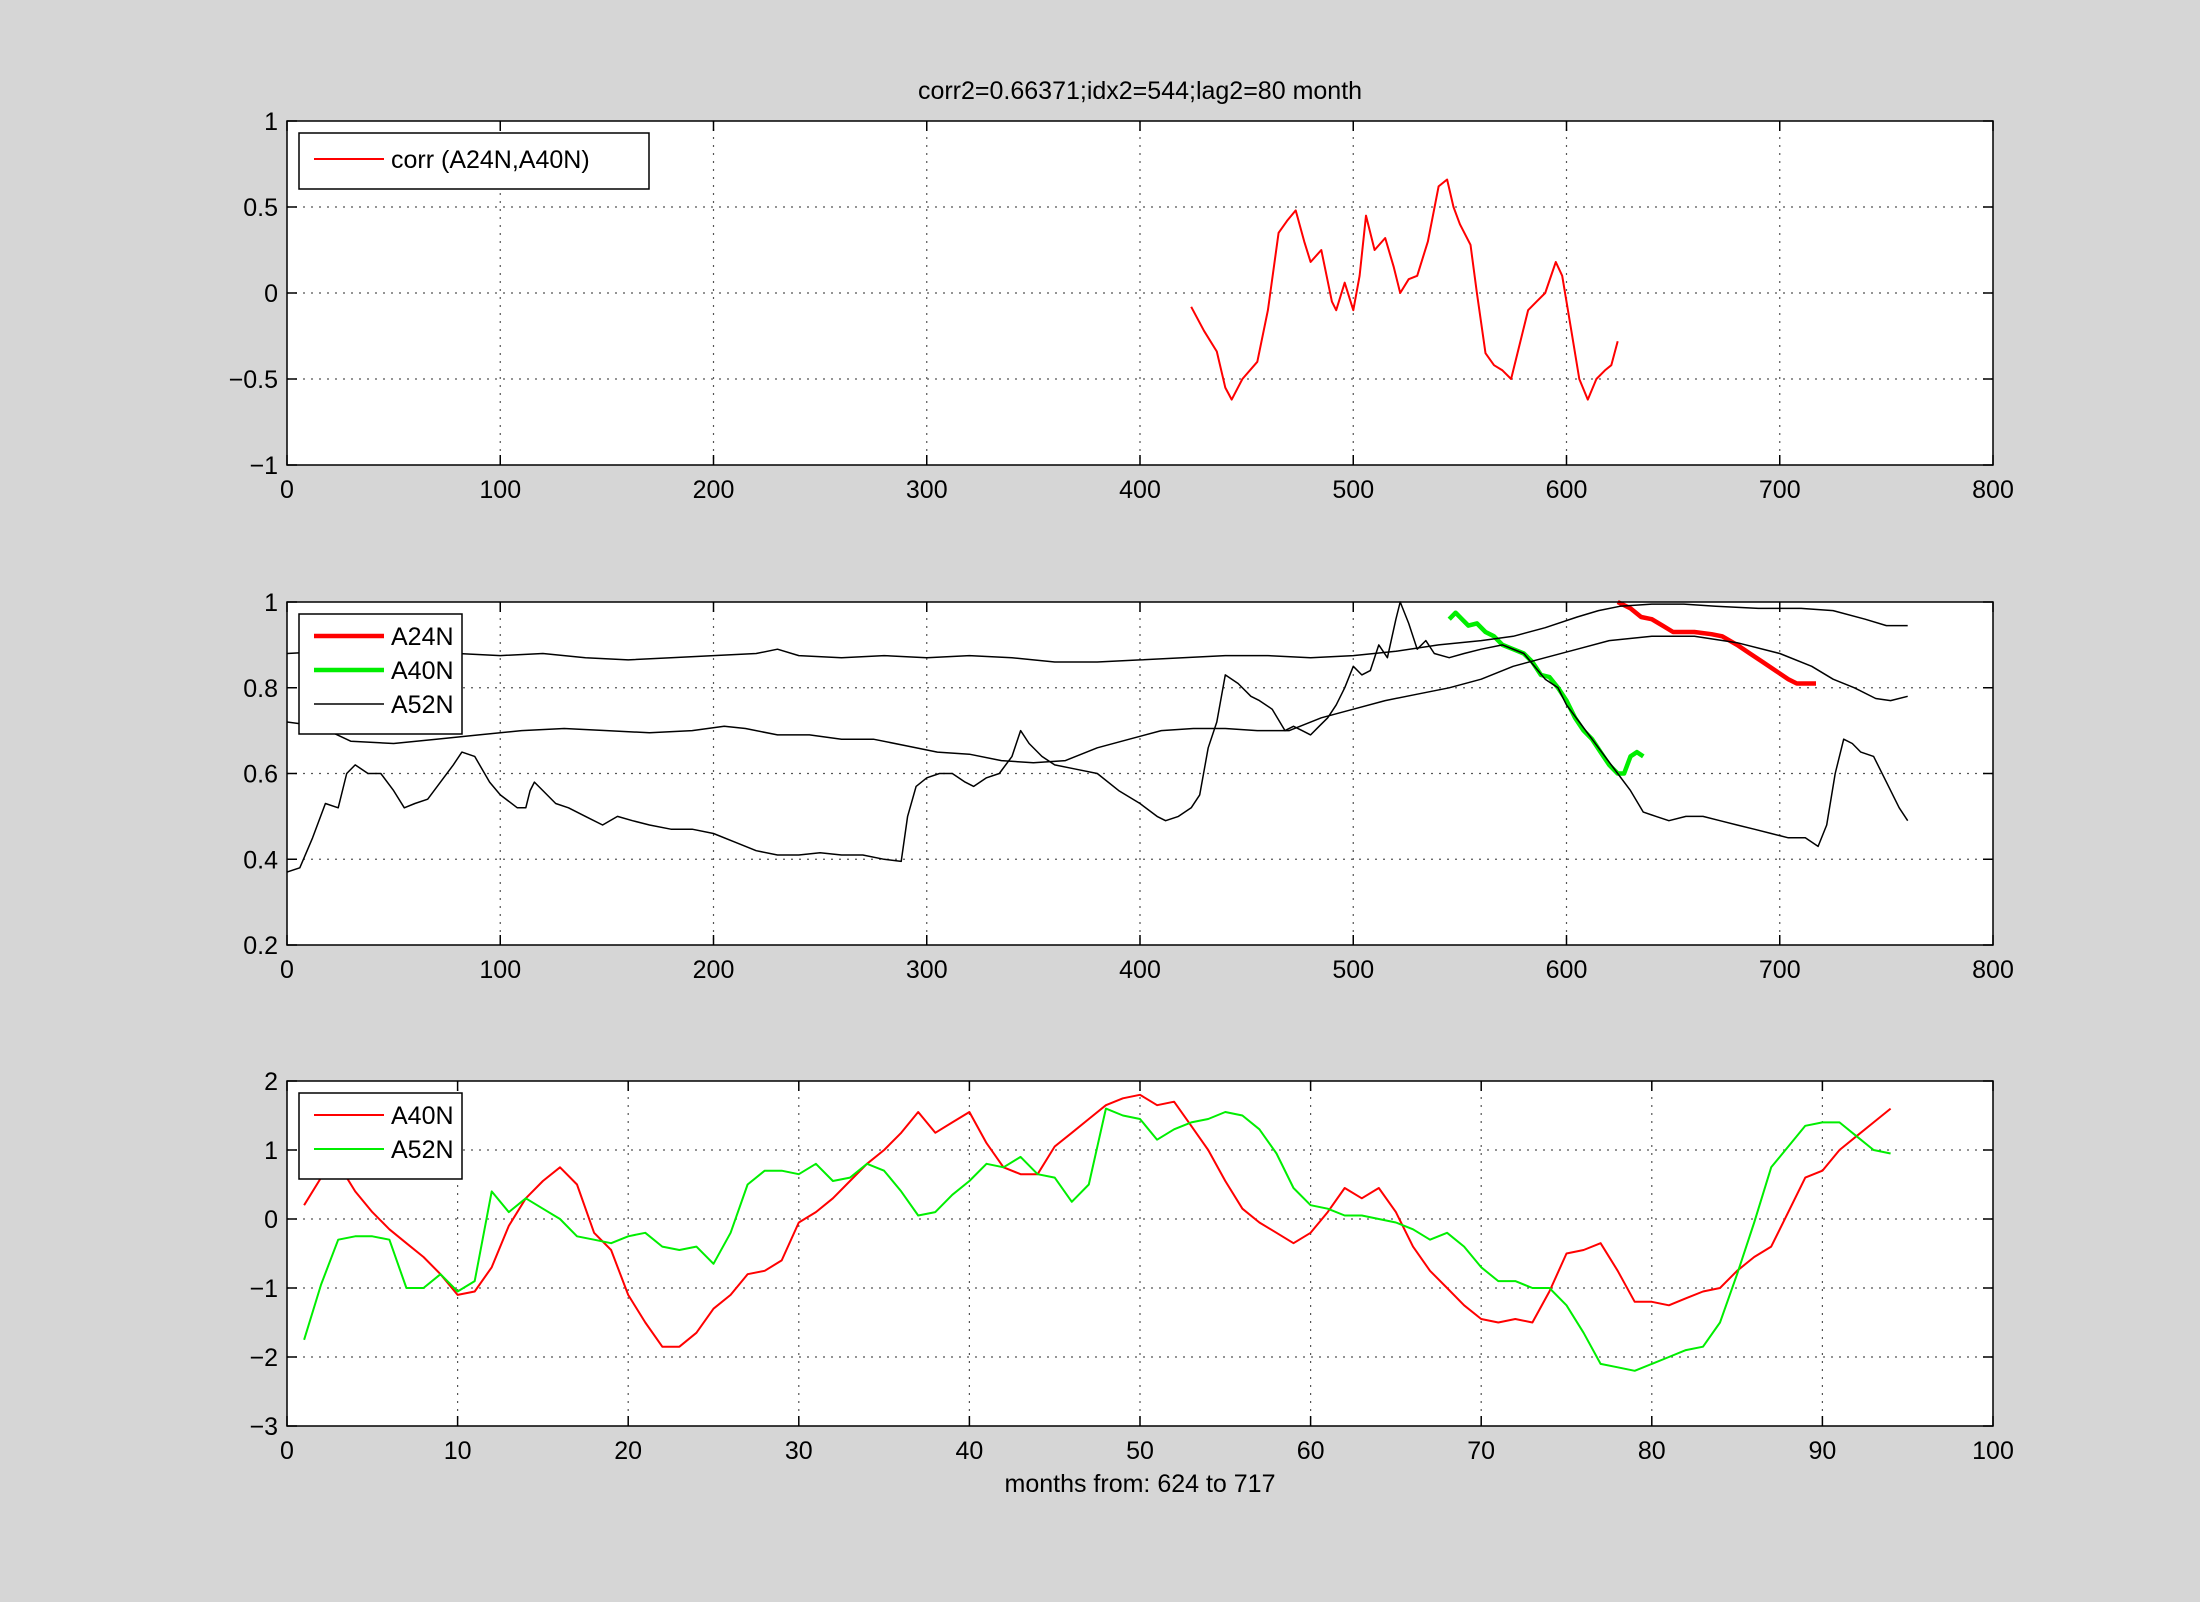  I want to click on y-tick-label: 0.2, so click(260, 946).